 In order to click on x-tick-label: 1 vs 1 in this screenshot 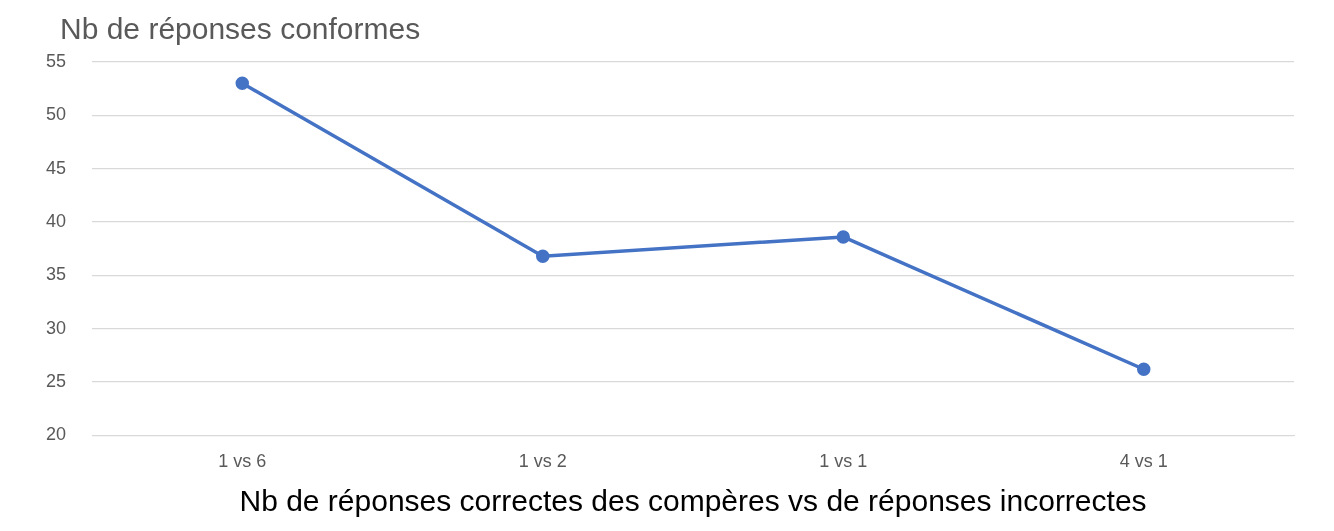, I will do `click(843, 461)`.